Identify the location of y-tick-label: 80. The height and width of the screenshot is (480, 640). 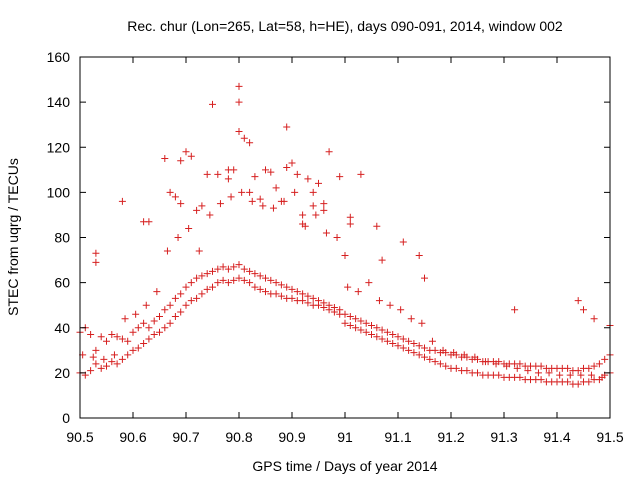
(62, 238).